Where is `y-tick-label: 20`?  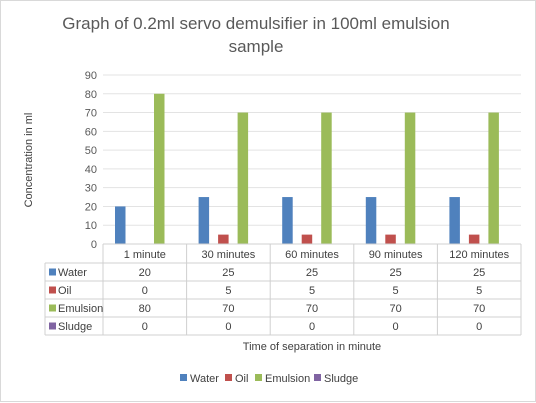 y-tick-label: 20 is located at coordinates (91, 207).